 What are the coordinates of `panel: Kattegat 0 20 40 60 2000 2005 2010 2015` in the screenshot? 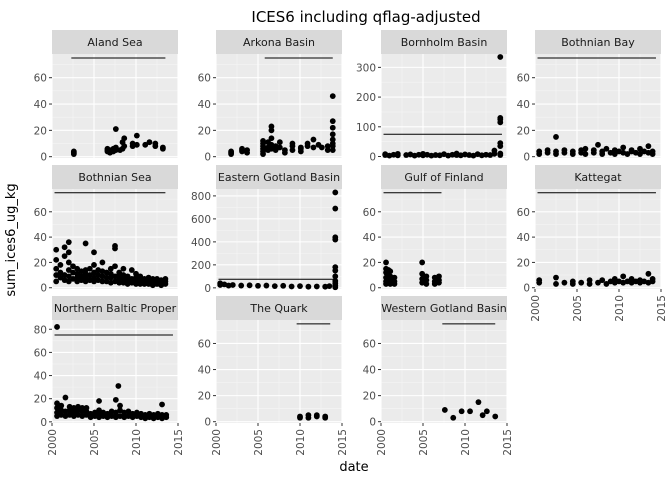 It's located at (592, 243).